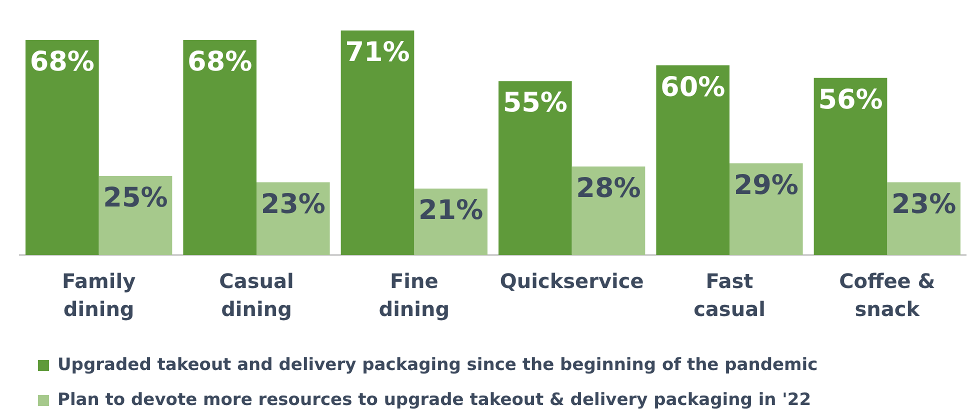  What do you see at coordinates (451, 210) in the screenshot?
I see `data-label: 21%` at bounding box center [451, 210].